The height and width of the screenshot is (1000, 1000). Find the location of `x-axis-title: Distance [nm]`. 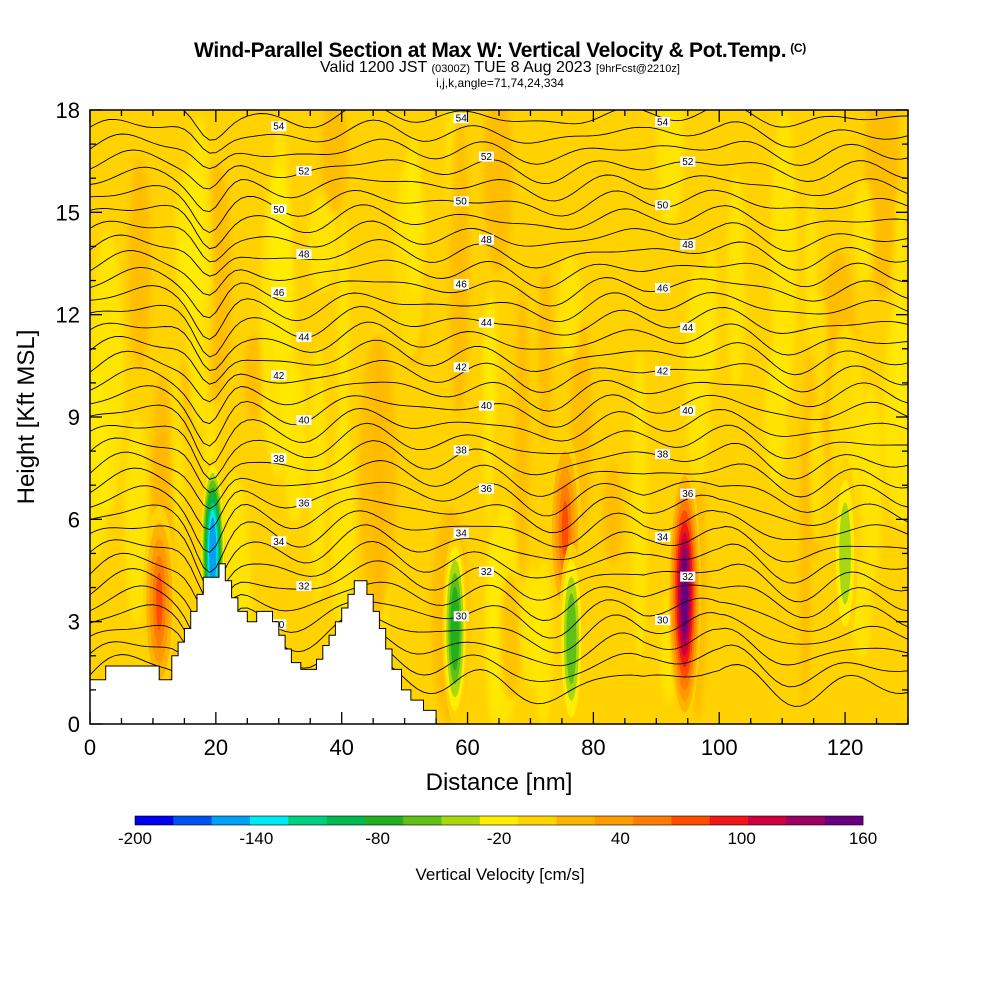

x-axis-title: Distance [nm] is located at coordinates (499, 782).